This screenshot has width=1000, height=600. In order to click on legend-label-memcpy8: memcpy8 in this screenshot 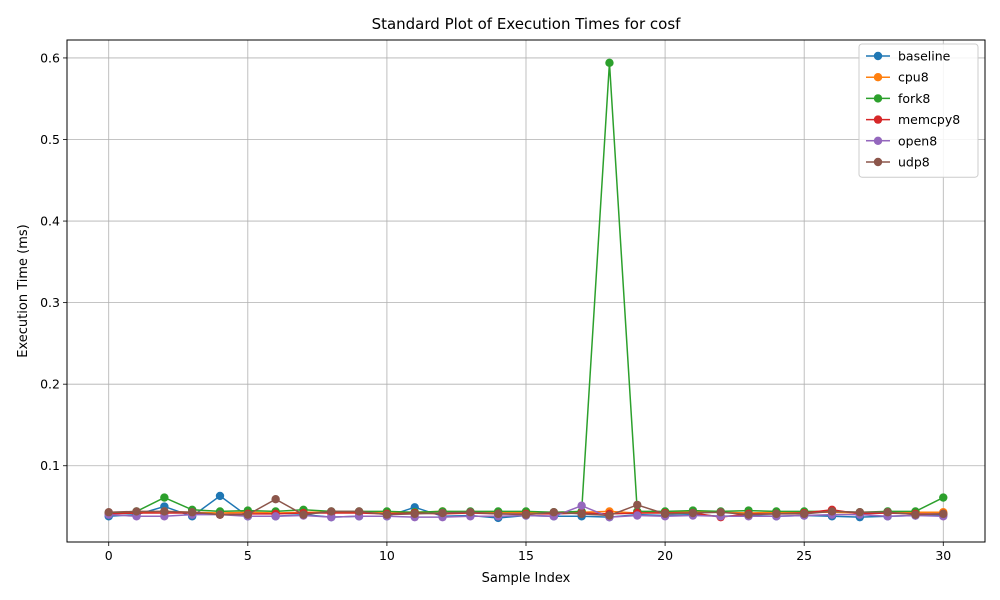, I will do `click(929, 119)`.